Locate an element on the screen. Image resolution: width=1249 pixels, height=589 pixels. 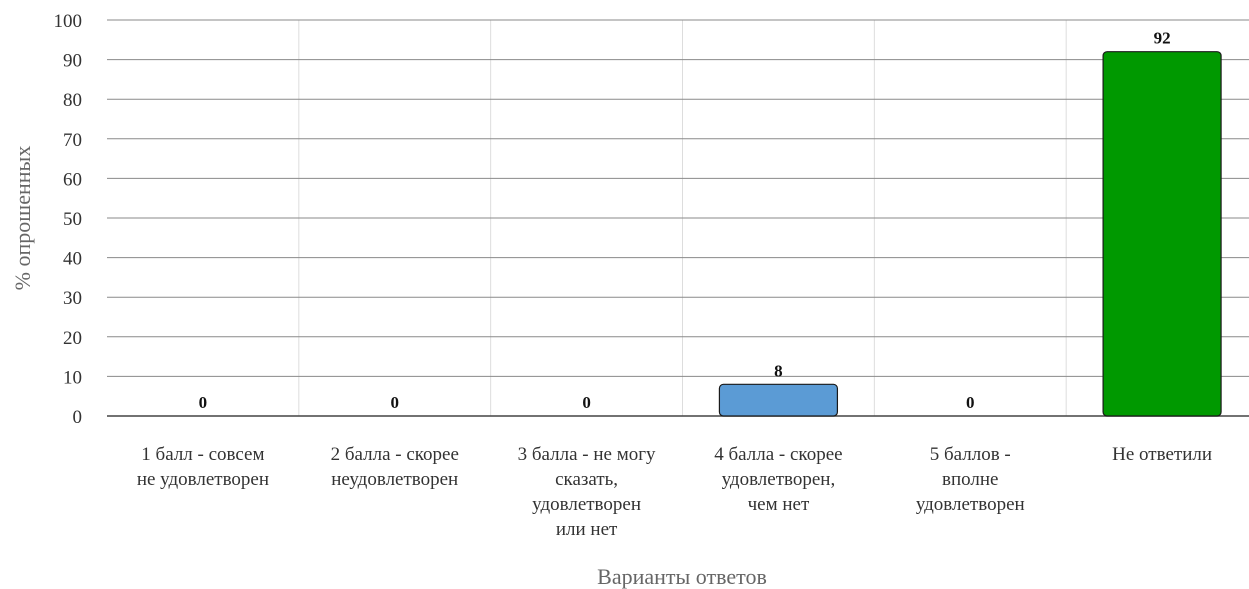
y-tick-label: 30 is located at coordinates (72, 298).